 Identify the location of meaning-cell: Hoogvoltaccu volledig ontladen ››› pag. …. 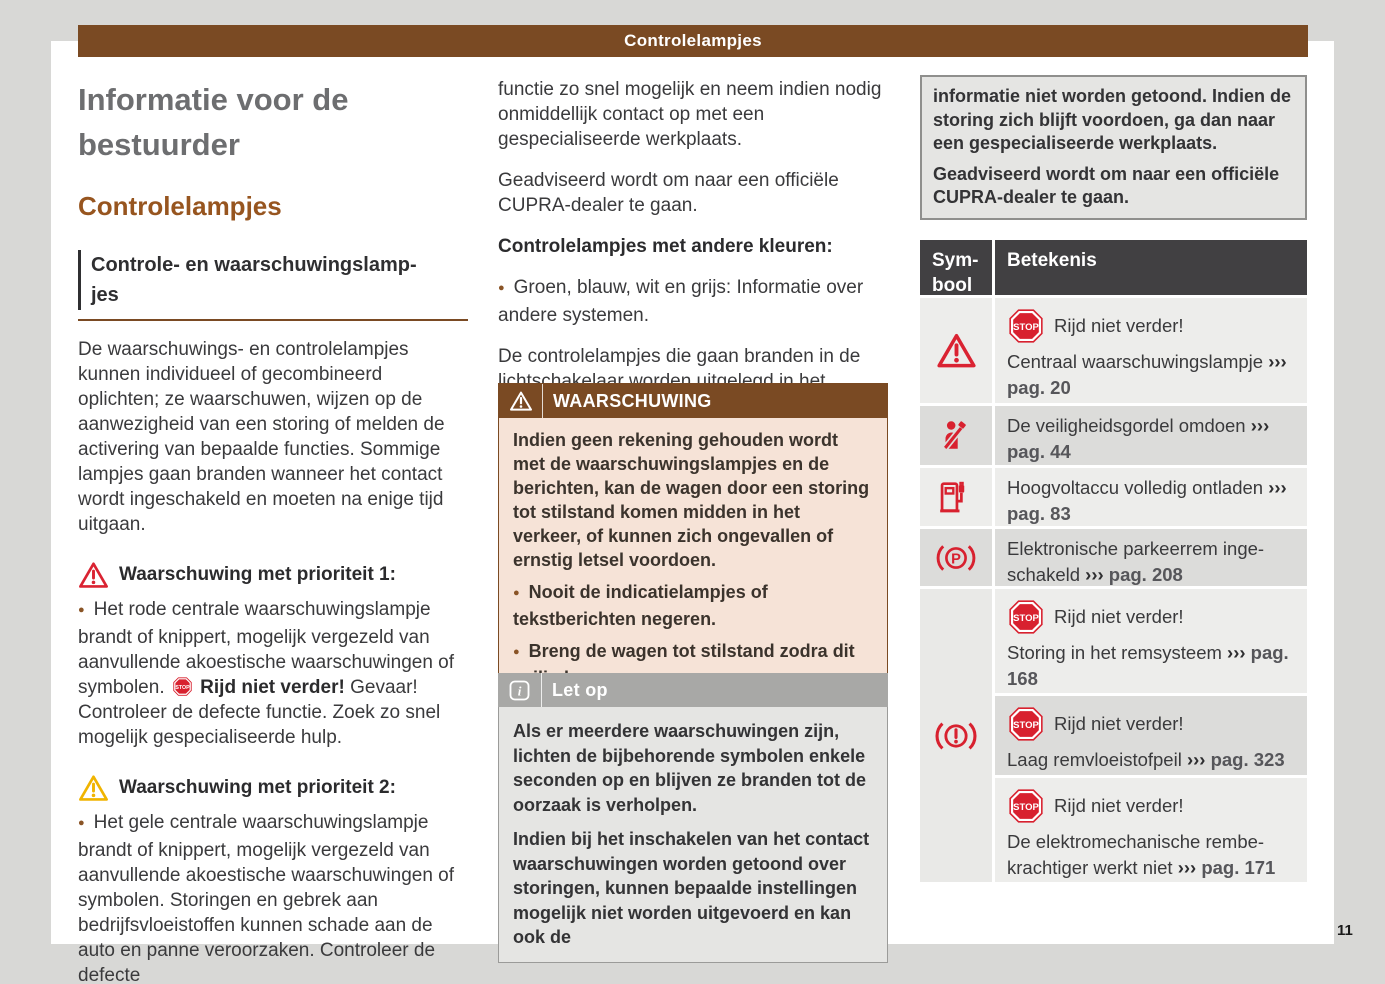
(1151, 497).